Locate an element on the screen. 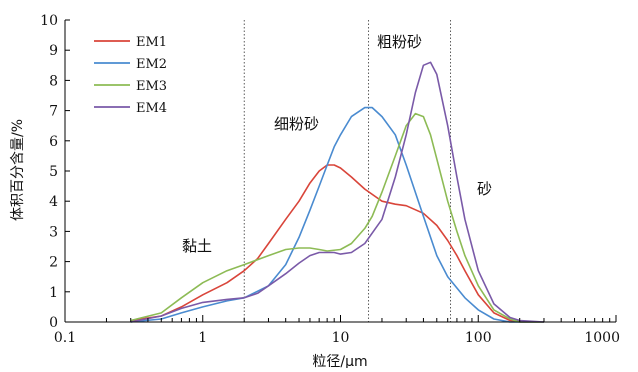  y-tick-label: 9 is located at coordinates (53, 51).